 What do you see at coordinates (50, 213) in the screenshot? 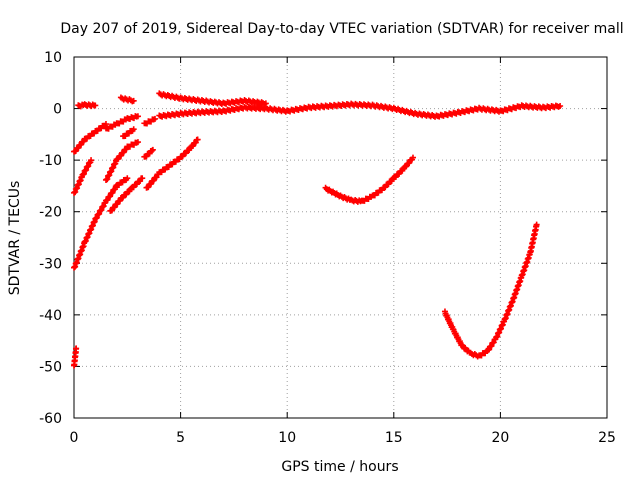
I see `y-tick-label: -20` at bounding box center [50, 213].